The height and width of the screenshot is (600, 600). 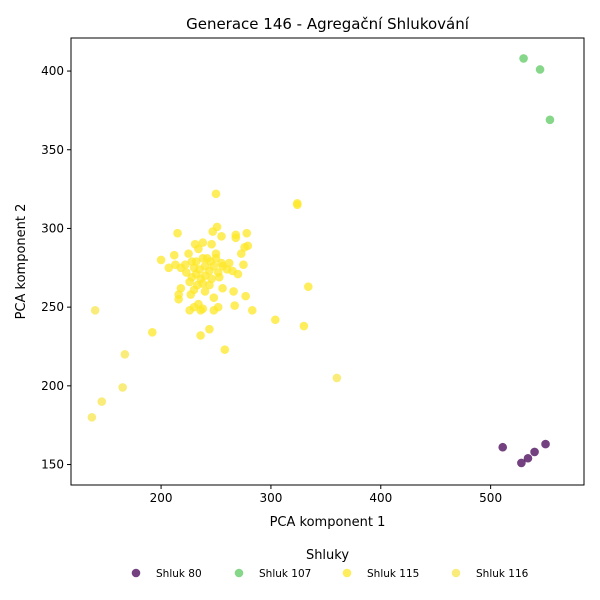 I want to click on y-tick-label: 350, so click(x=52, y=150).